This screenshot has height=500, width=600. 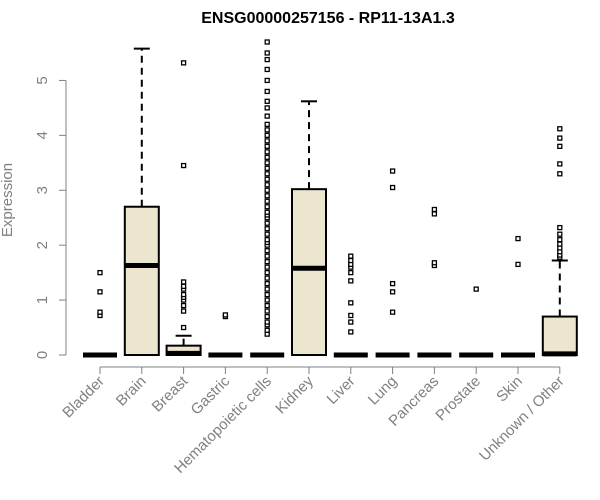 I want to click on x-tick-label: Brain, so click(x=131, y=391).